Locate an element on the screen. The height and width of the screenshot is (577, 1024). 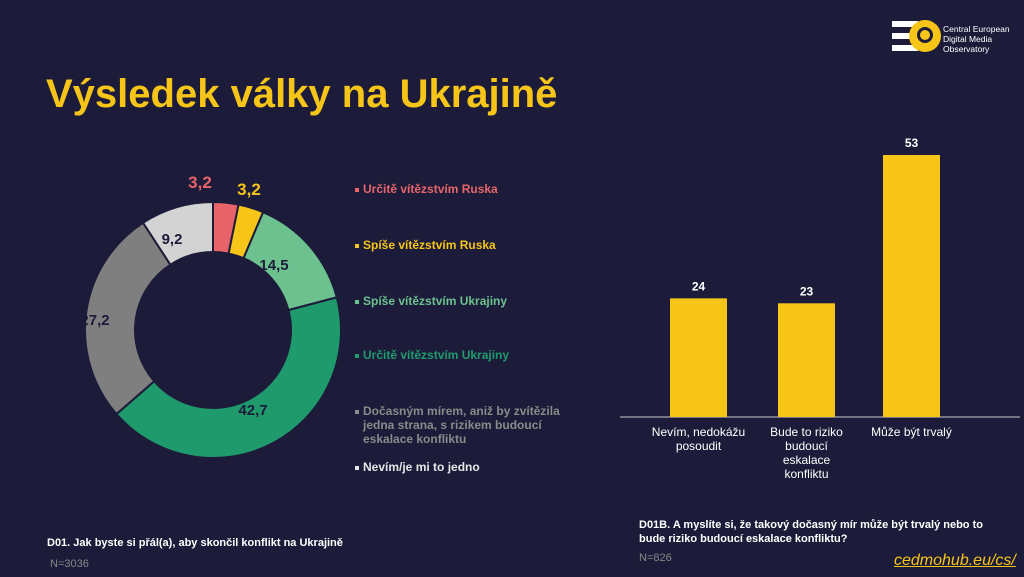
legend-item: Určitě vítězstvím Ruska is located at coordinates (426, 189).